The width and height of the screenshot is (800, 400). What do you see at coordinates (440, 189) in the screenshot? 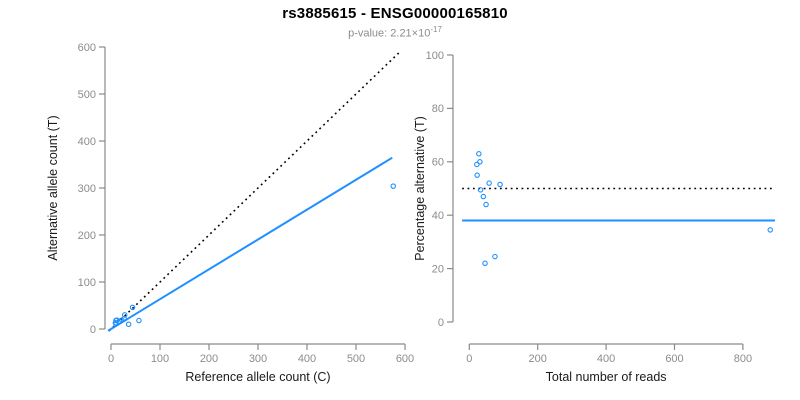
I see `percentage-vs-depth-y-axis: 0 20 40 60 80 100` at bounding box center [440, 189].